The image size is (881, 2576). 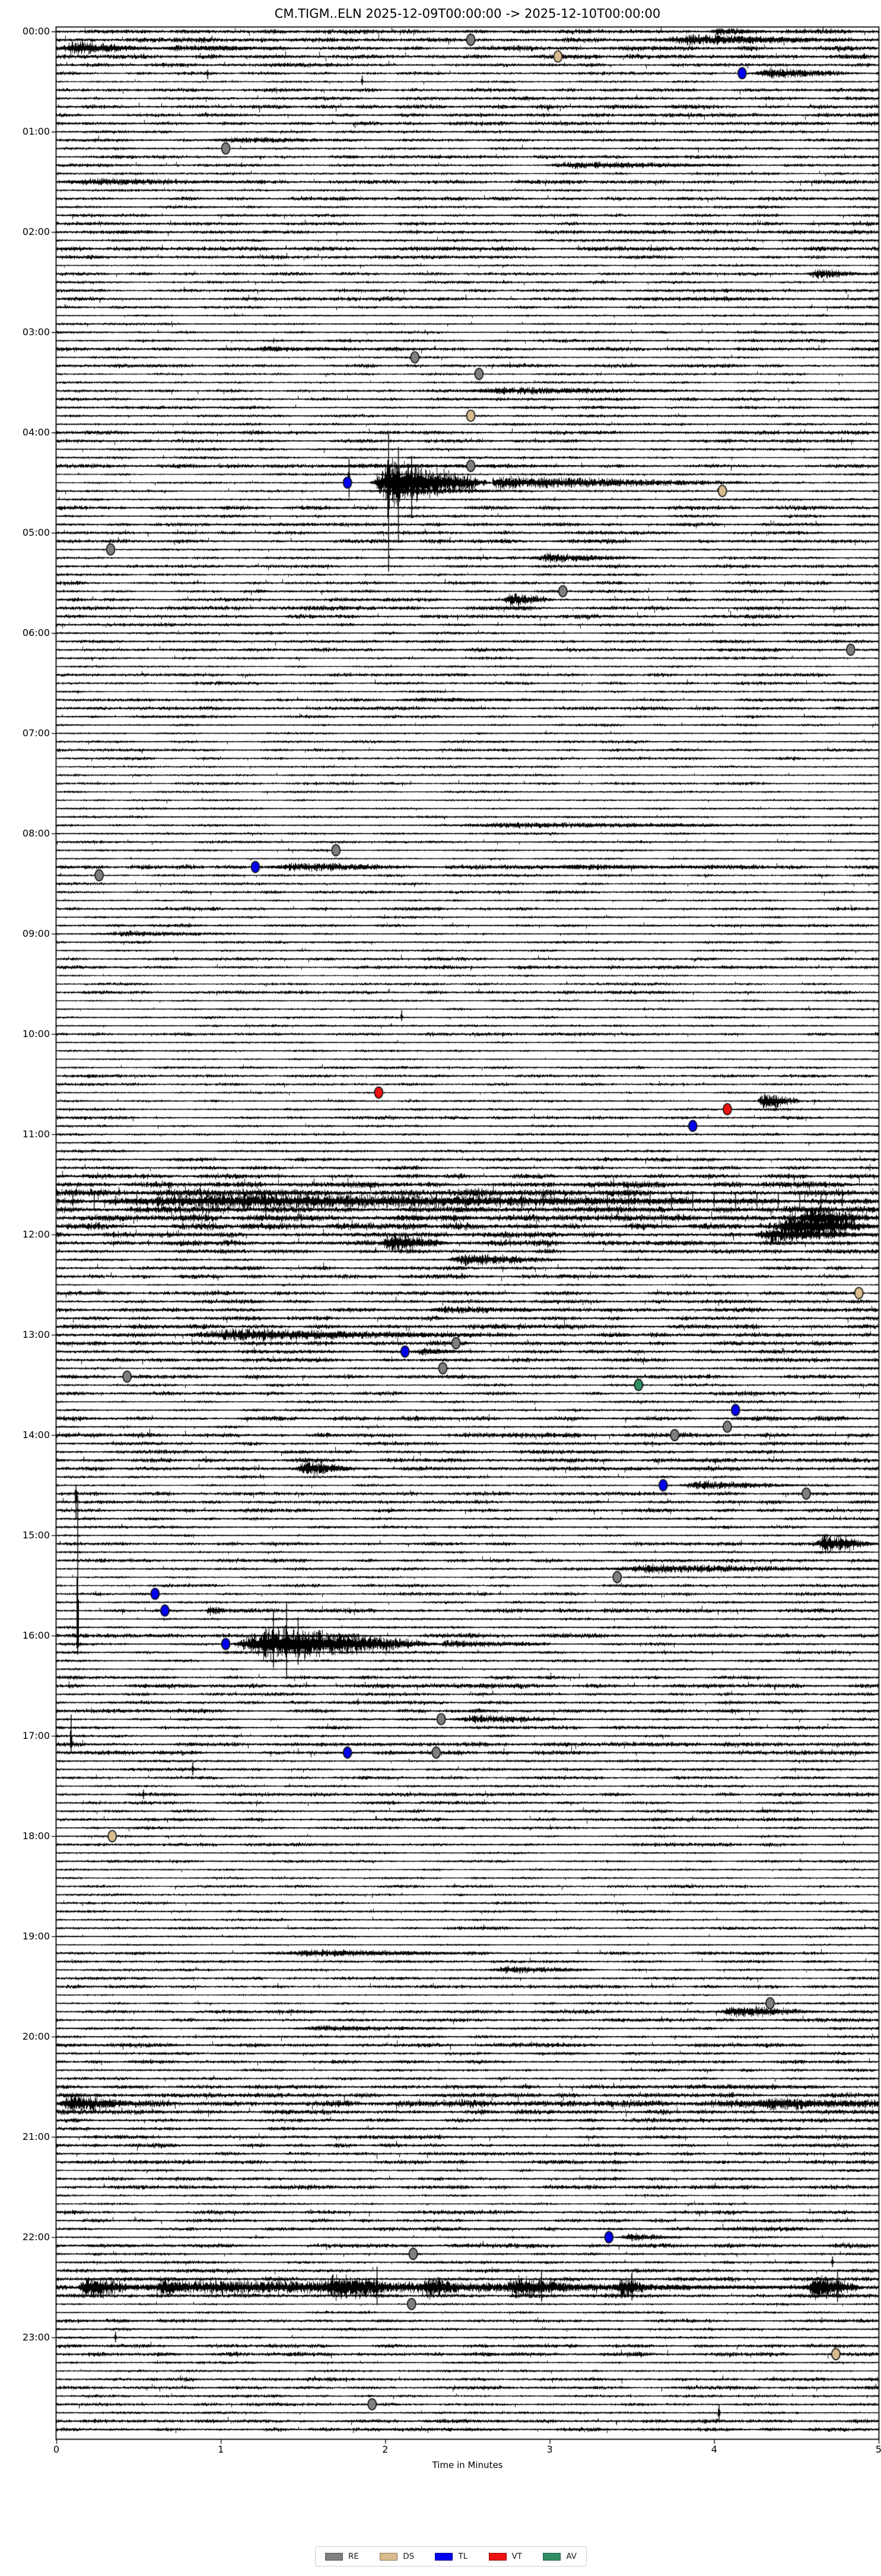 I want to click on hour-label-2200: 22:00, so click(x=36, y=2237).